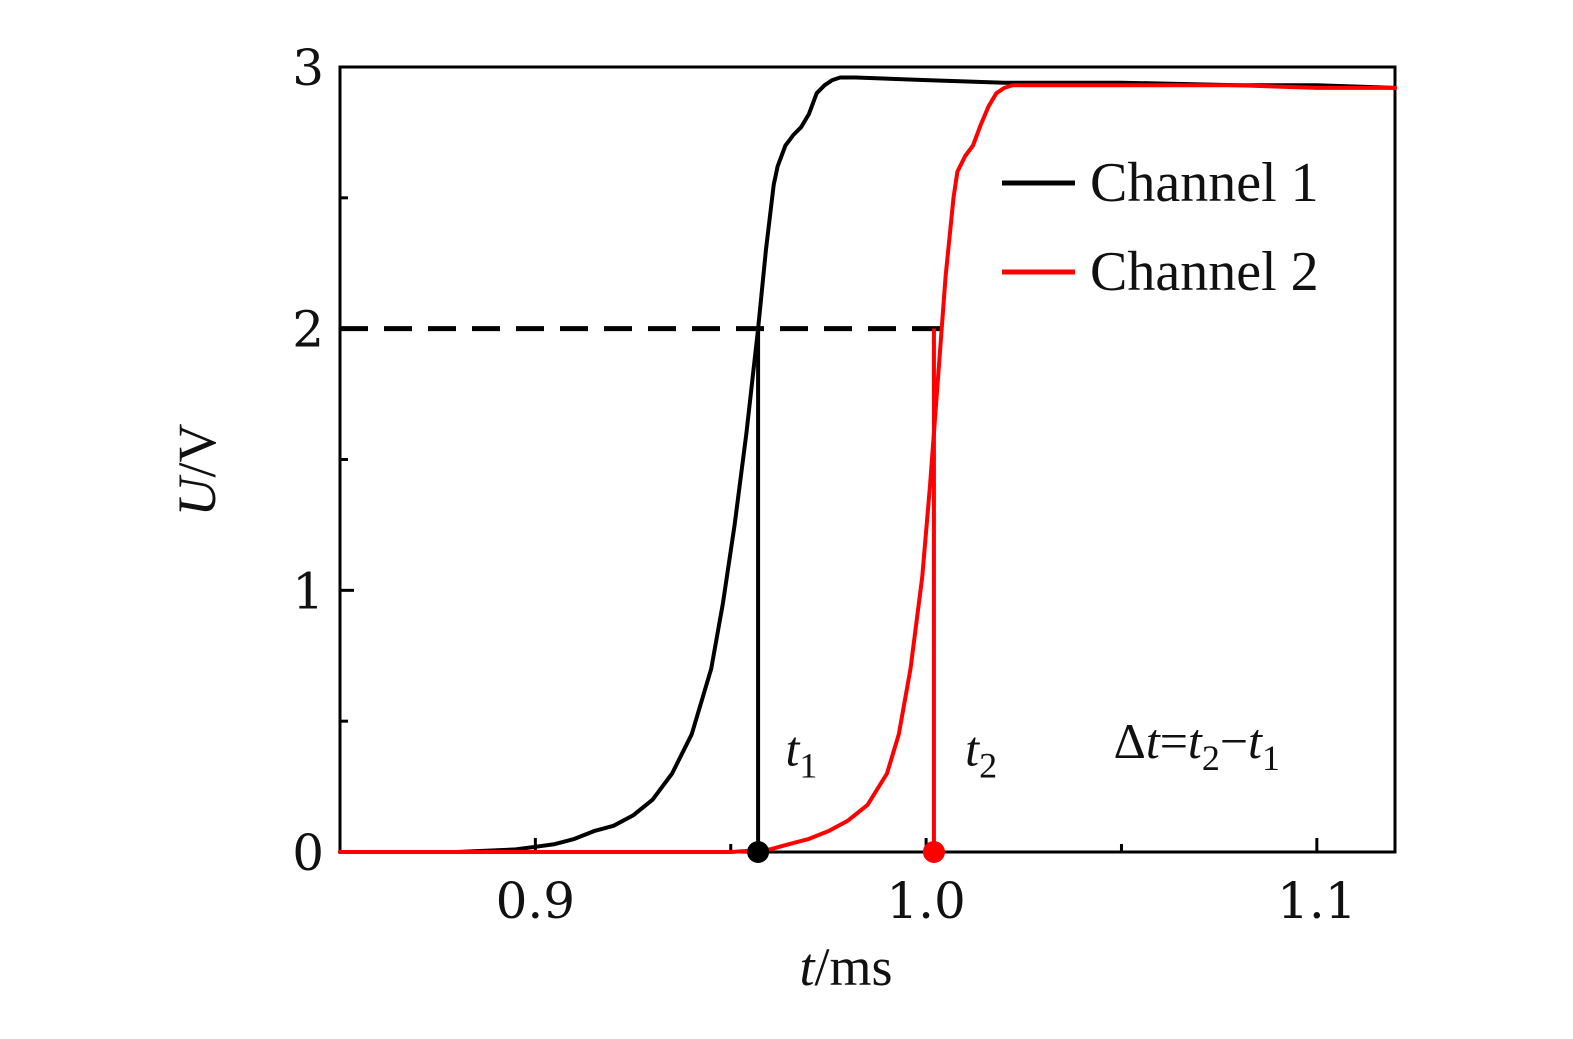 The width and height of the screenshot is (1573, 1039). What do you see at coordinates (197, 469) in the screenshot?
I see `y-axis-label: U/V` at bounding box center [197, 469].